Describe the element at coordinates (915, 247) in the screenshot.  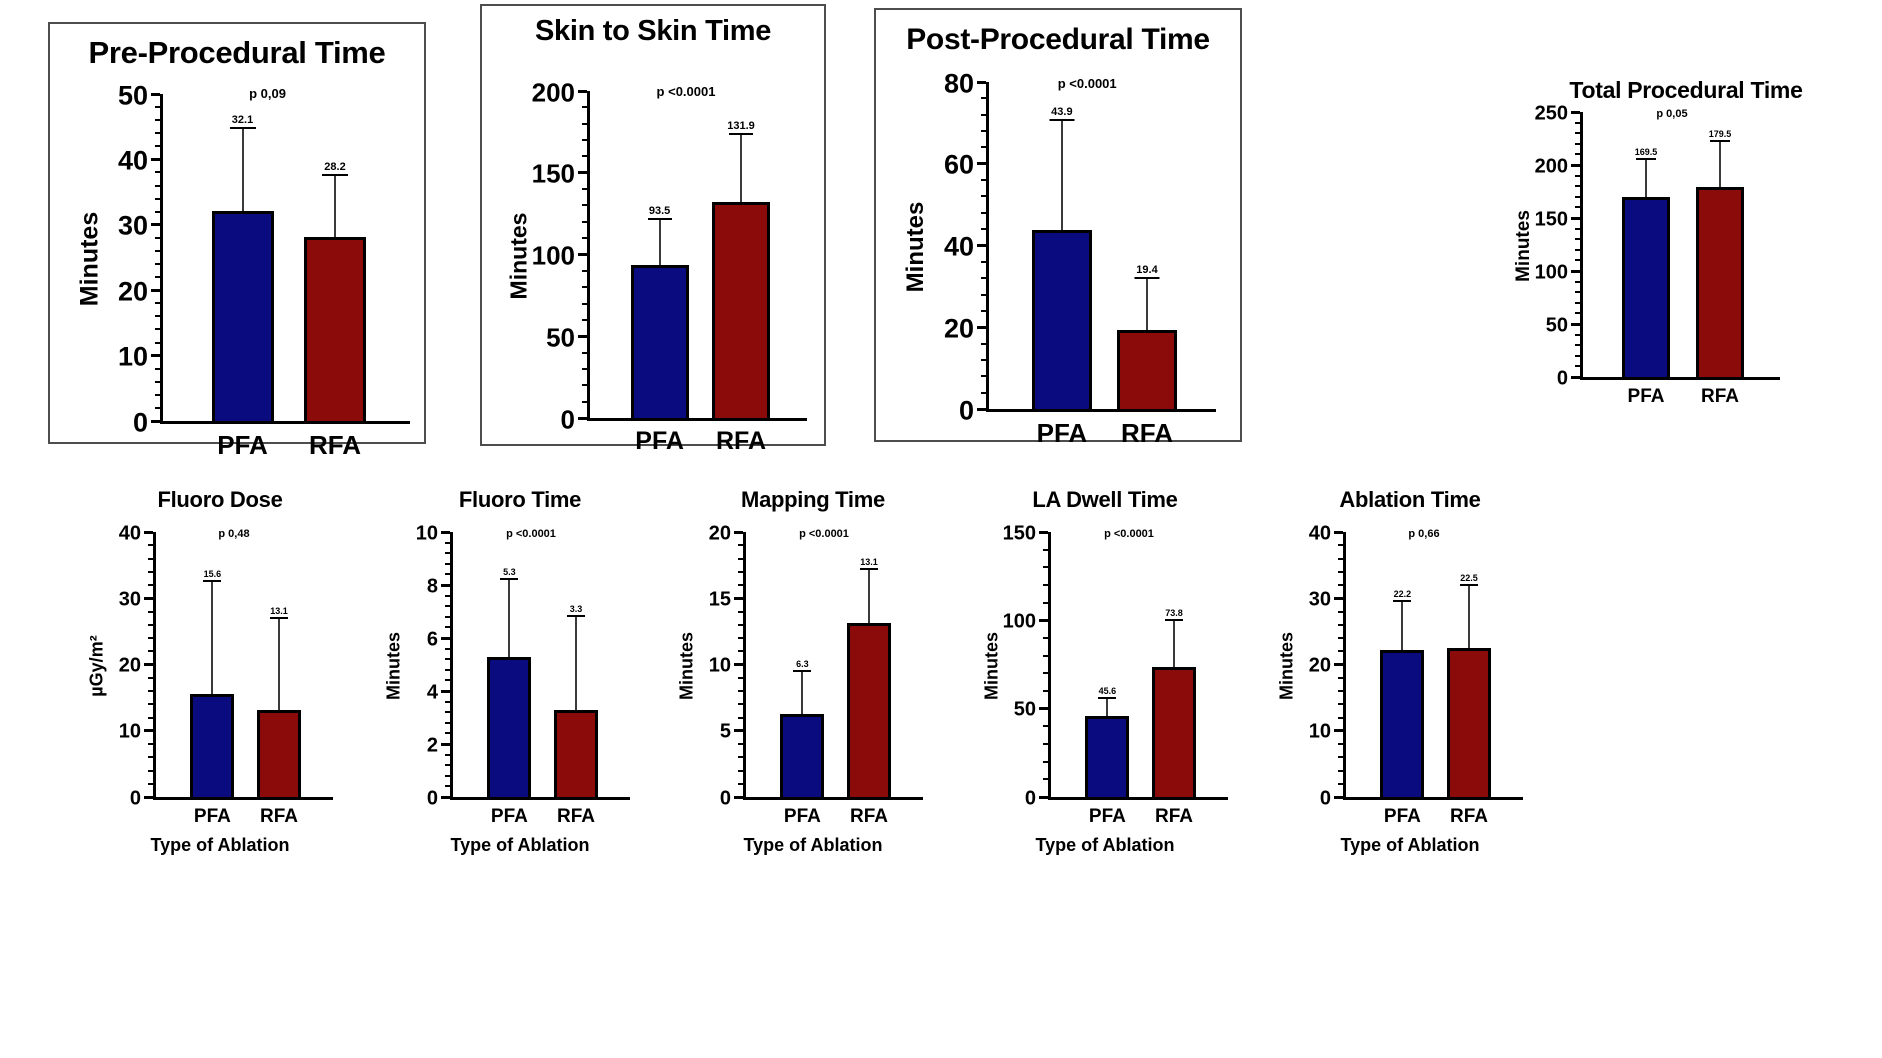
I see `y-axis-label-post-procedural-time: Minutes` at that location.